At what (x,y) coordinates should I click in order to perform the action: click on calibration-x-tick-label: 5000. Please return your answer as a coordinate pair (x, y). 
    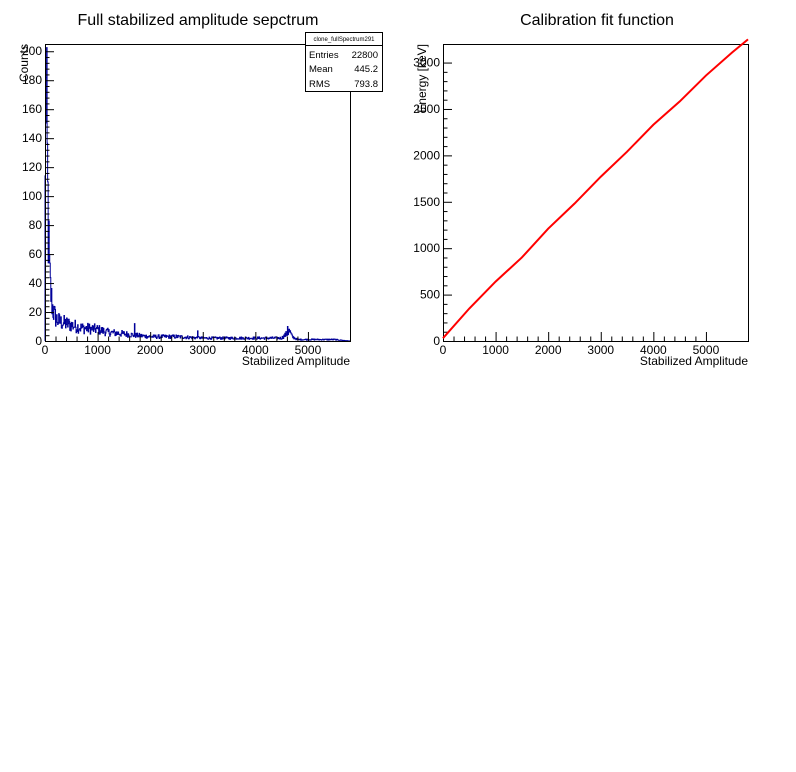
    Looking at the image, I should click on (706, 350).